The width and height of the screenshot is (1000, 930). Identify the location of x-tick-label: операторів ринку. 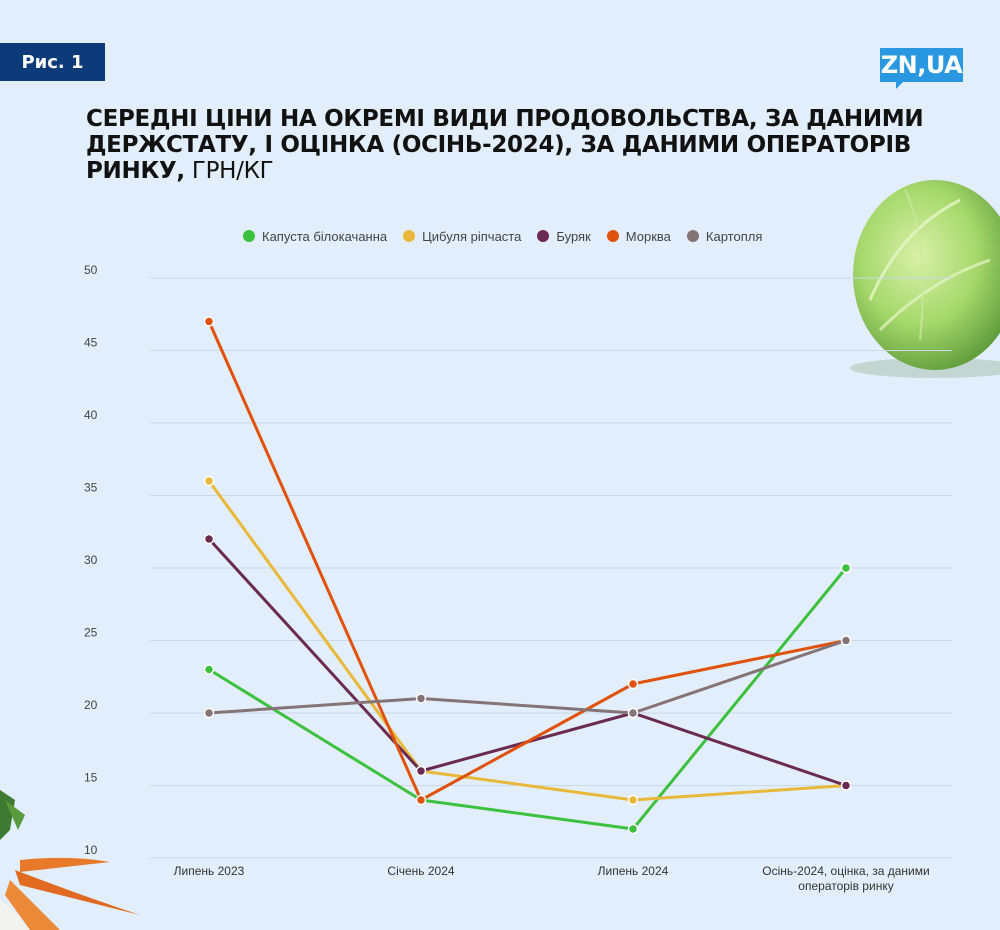
(845, 886).